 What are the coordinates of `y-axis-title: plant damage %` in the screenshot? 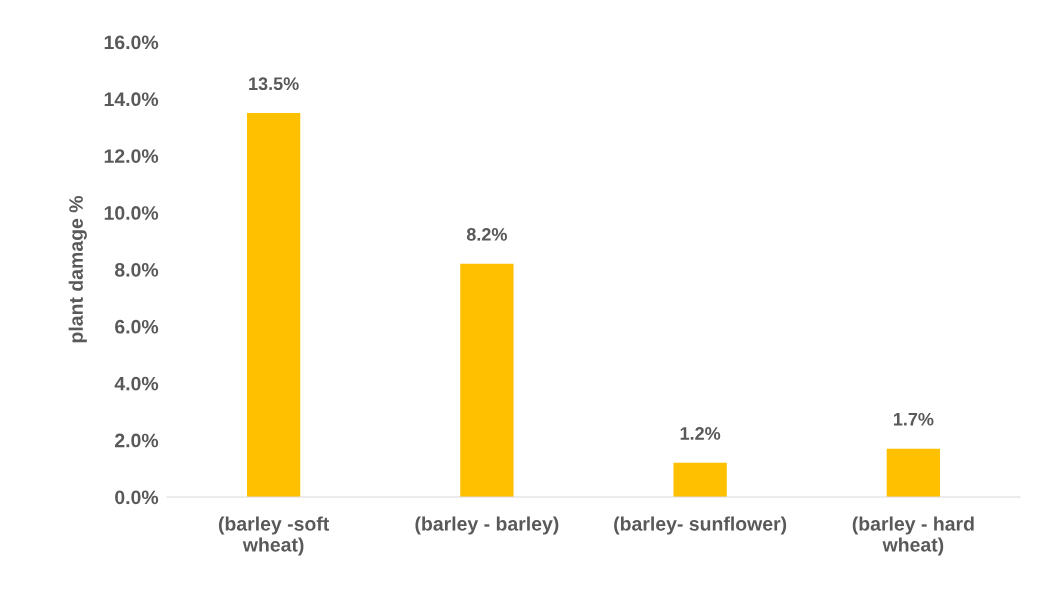 It's located at (77, 269).